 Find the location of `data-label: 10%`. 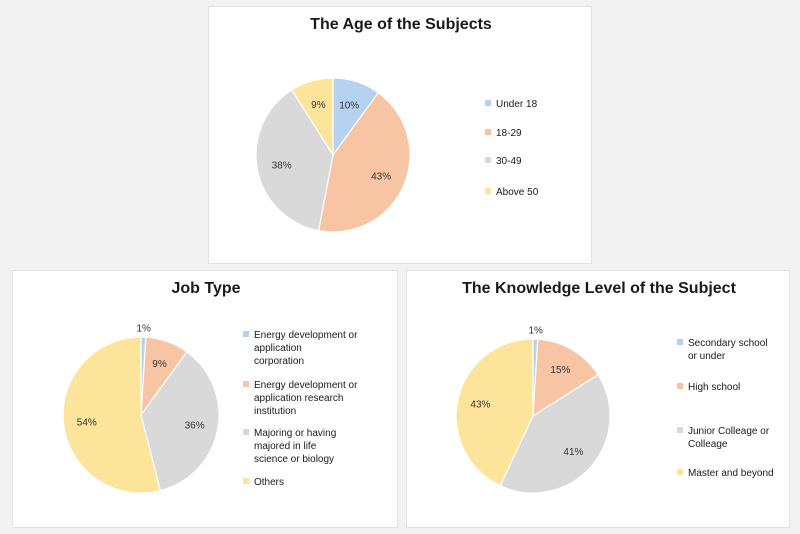

data-label: 10% is located at coordinates (349, 106).